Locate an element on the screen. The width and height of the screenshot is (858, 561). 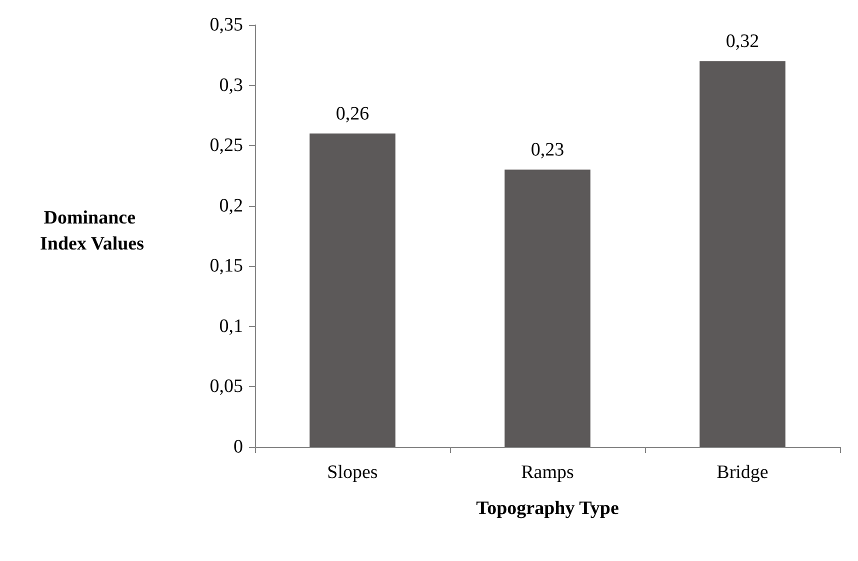
data-label: 0,32 is located at coordinates (743, 41).